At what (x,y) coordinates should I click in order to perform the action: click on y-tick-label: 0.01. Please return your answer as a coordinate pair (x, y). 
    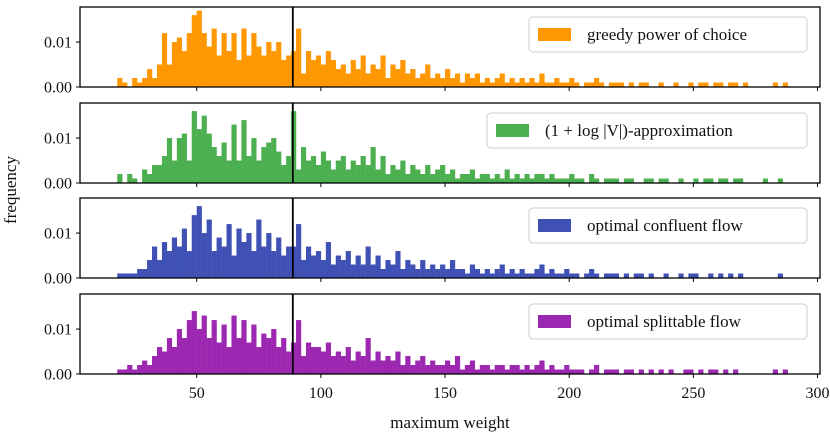
    Looking at the image, I should click on (58, 330).